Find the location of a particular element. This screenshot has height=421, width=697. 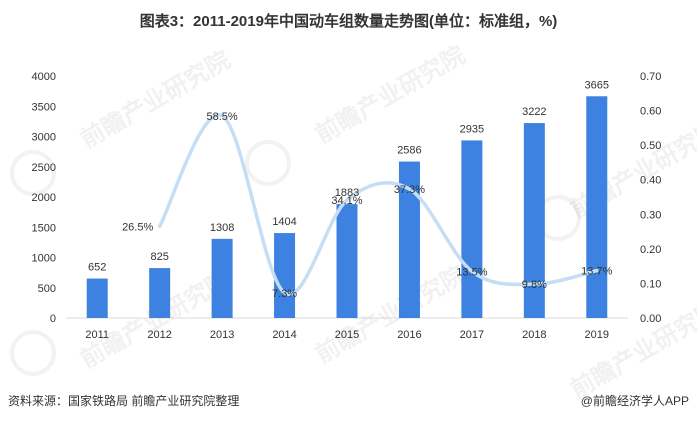

left-tick-label: 4000 is located at coordinates (44, 77).